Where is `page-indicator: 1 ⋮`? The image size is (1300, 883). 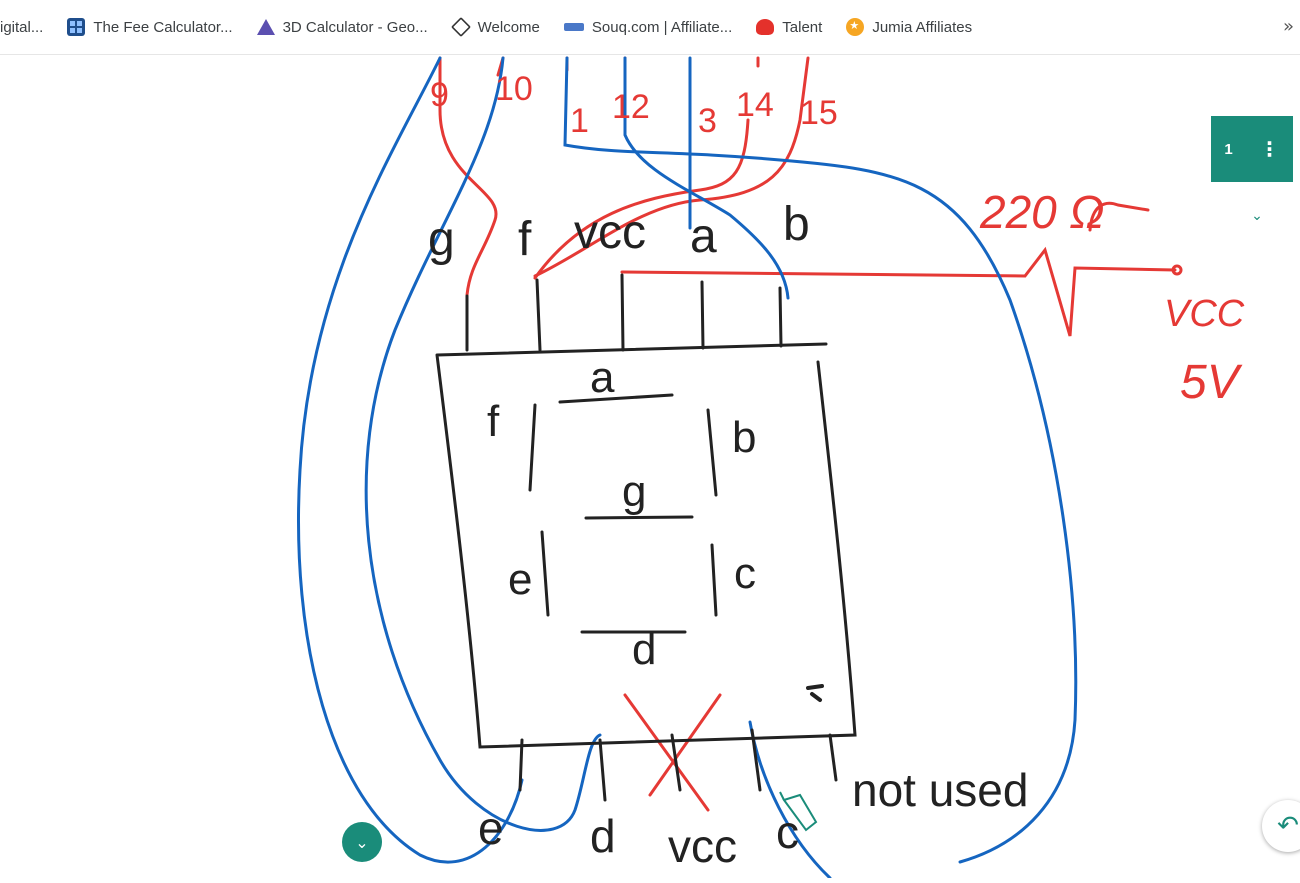 page-indicator: 1 ⋮ is located at coordinates (1252, 149).